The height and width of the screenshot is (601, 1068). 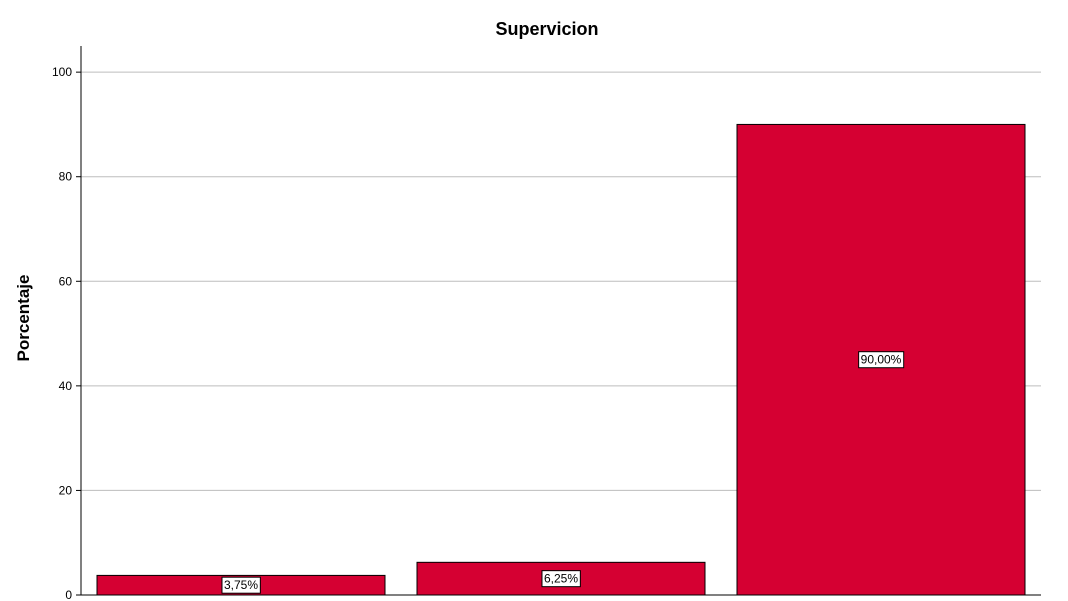 I want to click on data-label-text: 3,75%, so click(x=241, y=585).